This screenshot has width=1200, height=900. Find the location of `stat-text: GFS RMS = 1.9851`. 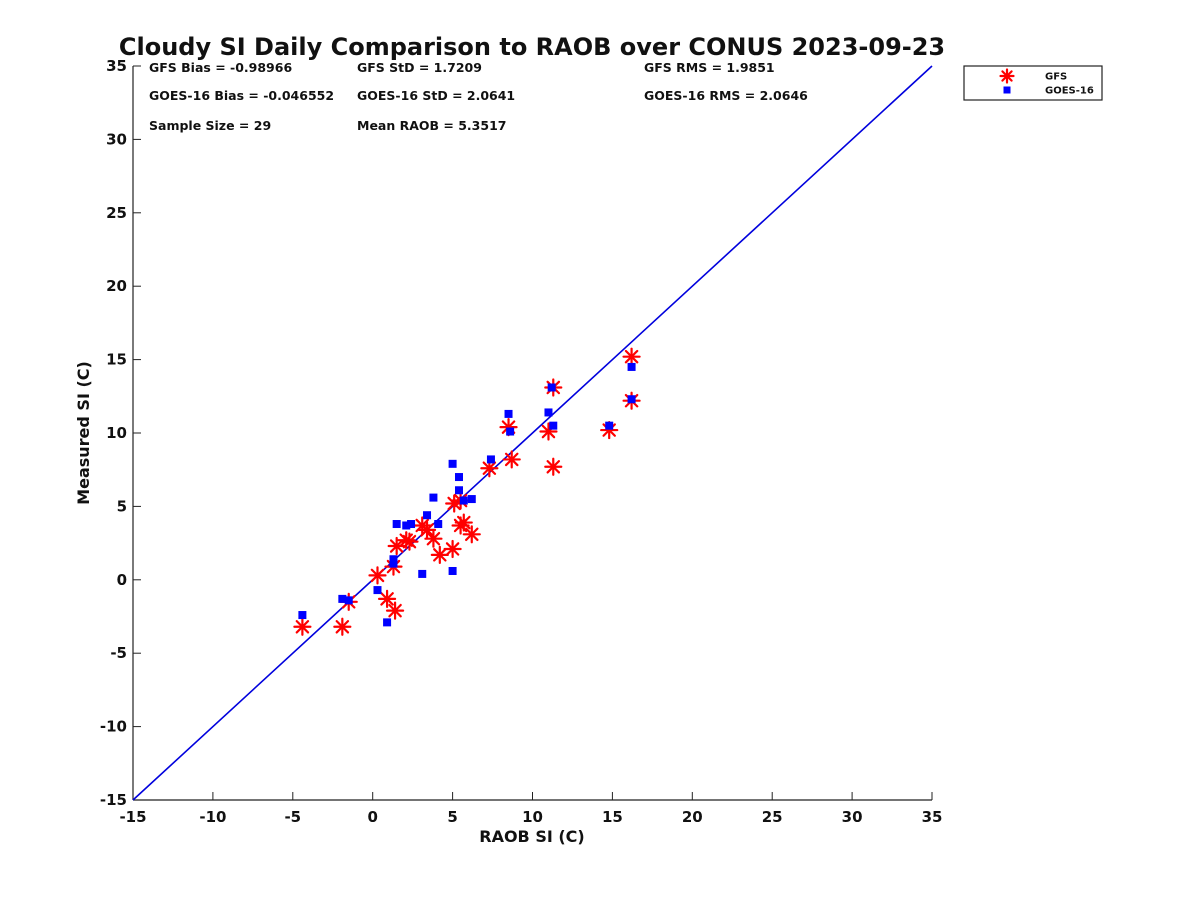

stat-text: GFS RMS = 1.9851 is located at coordinates (709, 67).